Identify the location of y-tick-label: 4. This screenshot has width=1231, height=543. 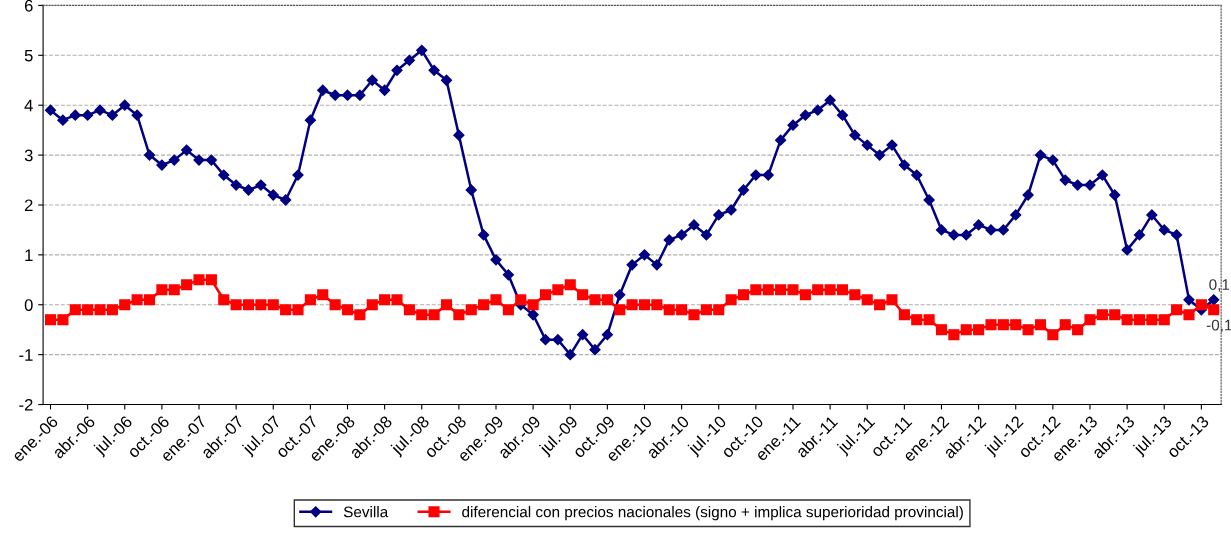
(28, 105).